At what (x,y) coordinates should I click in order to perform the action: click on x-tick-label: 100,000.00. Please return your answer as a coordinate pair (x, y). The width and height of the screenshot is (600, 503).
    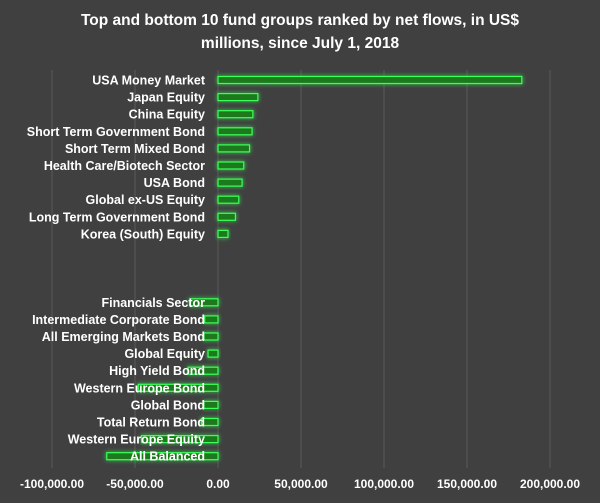
    Looking at the image, I should click on (384, 484).